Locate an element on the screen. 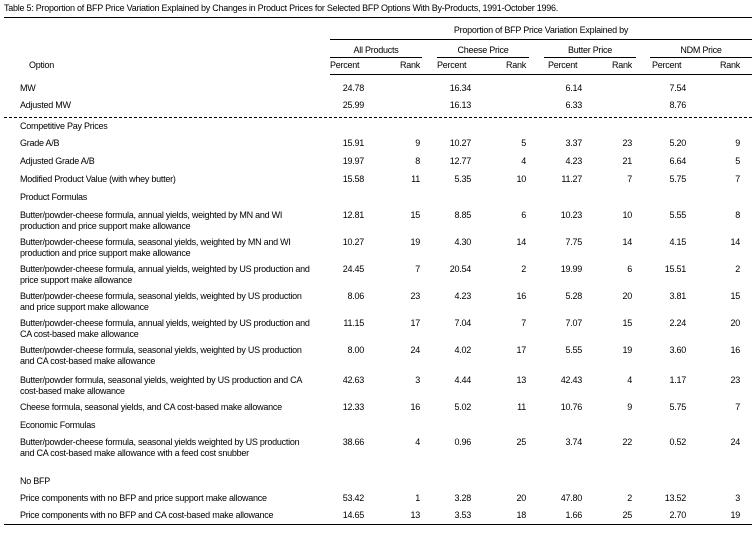 This screenshot has height=536, width=756. spanner-rule is located at coordinates (541, 39).